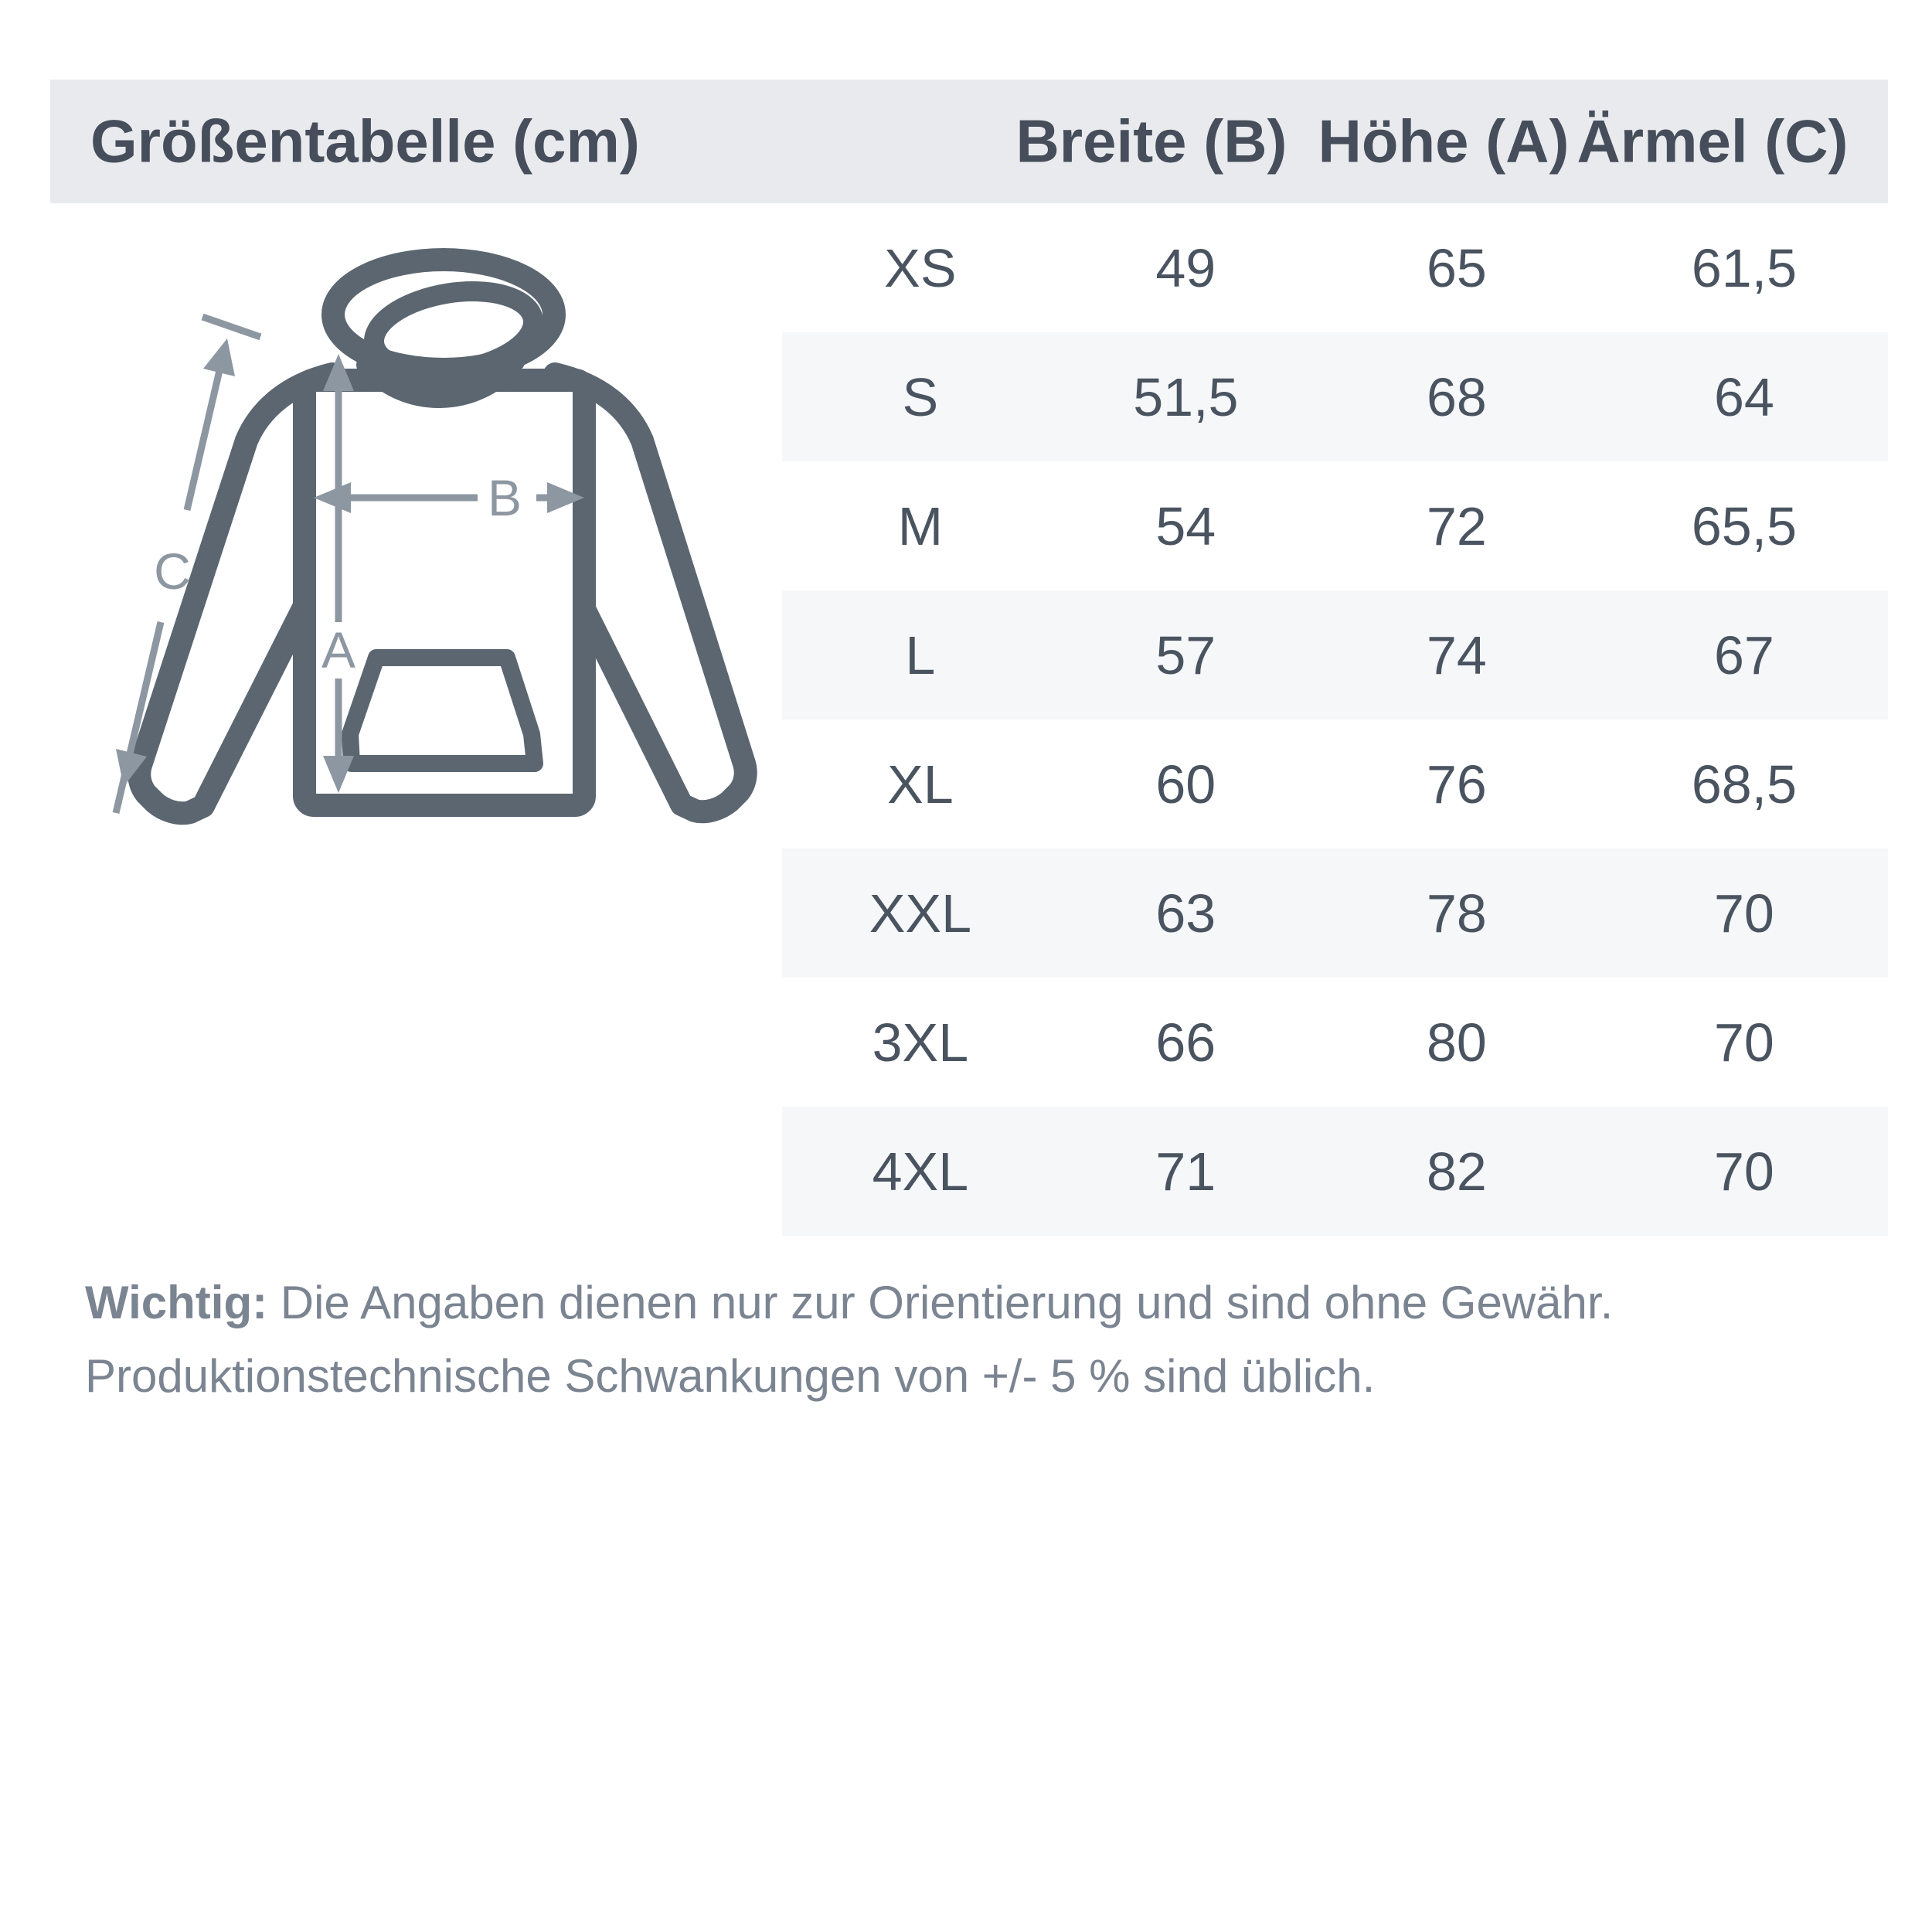 Image resolution: width=1932 pixels, height=1932 pixels. What do you see at coordinates (921, 914) in the screenshot?
I see `cell-size: XXL` at bounding box center [921, 914].